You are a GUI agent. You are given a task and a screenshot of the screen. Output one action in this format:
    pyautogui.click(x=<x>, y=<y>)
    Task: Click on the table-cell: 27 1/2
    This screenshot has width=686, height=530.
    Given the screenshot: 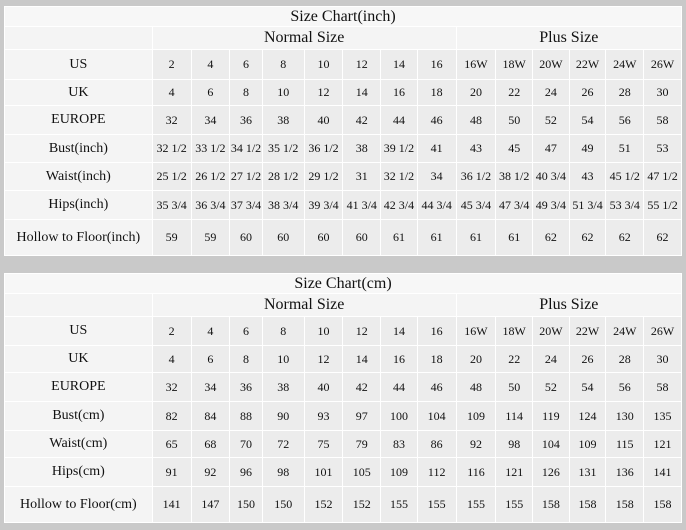 What is the action you would take?
    pyautogui.click(x=246, y=176)
    